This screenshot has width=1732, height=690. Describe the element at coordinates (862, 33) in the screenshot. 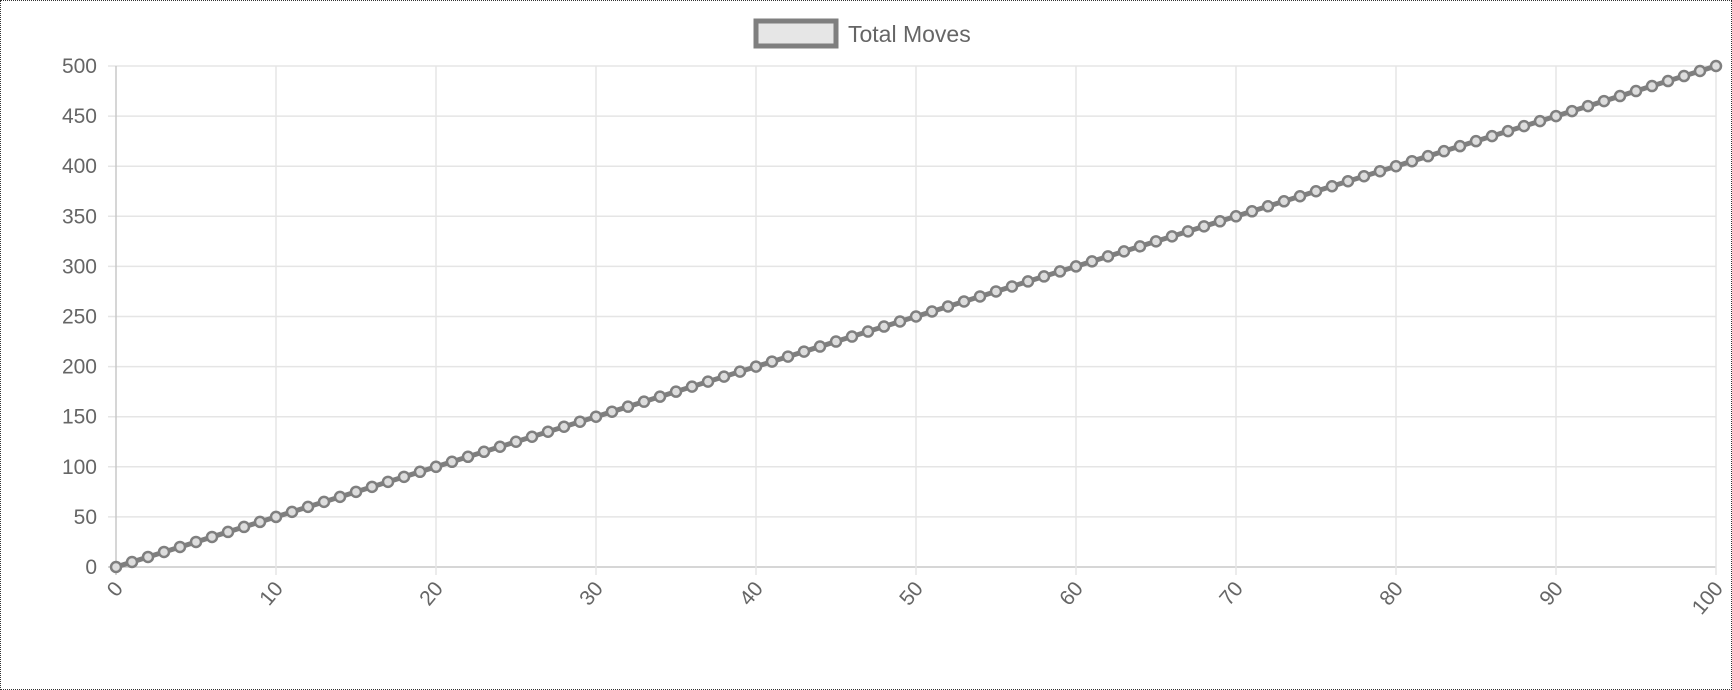

I see `legend: Total Moves` at that location.